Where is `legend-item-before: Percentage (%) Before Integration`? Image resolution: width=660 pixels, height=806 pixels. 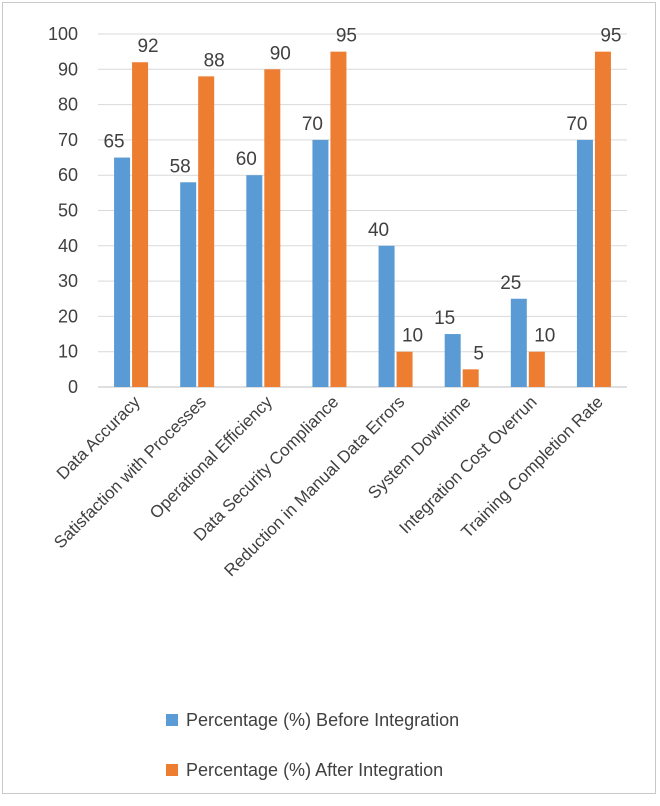
legend-item-before: Percentage (%) Before Integration is located at coordinates (312, 720).